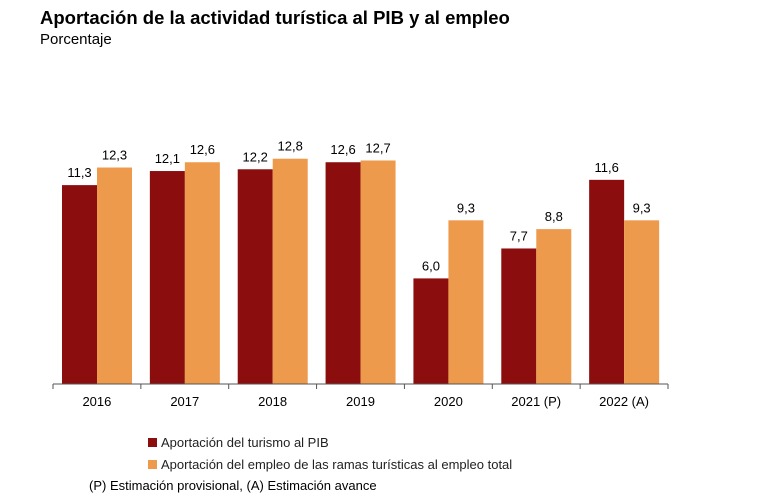 The image size is (768, 504). I want to click on legend-label-pib: Aportación del turismo al PIB, so click(245, 442).